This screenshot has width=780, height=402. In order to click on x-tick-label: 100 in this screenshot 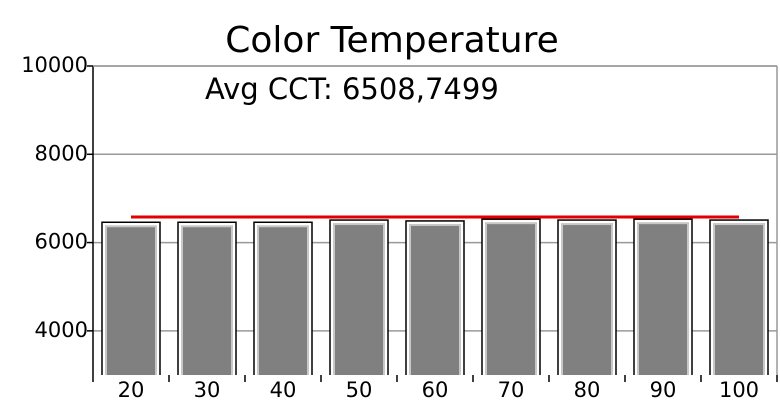, I will do `click(739, 390)`.